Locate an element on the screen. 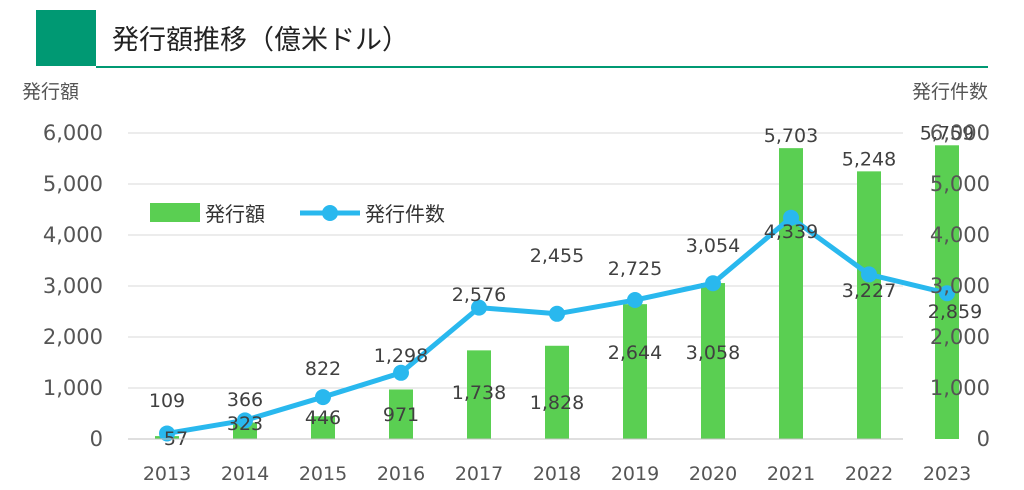  bar-value-label: 1,828 is located at coordinates (557, 403).